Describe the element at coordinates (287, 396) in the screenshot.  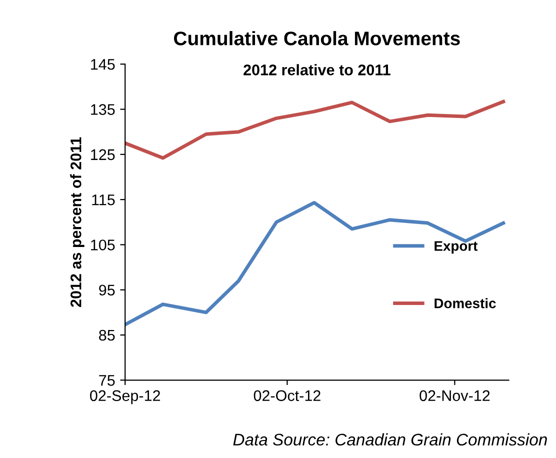
I see `x-tick-label: 02-Oct-12` at that location.